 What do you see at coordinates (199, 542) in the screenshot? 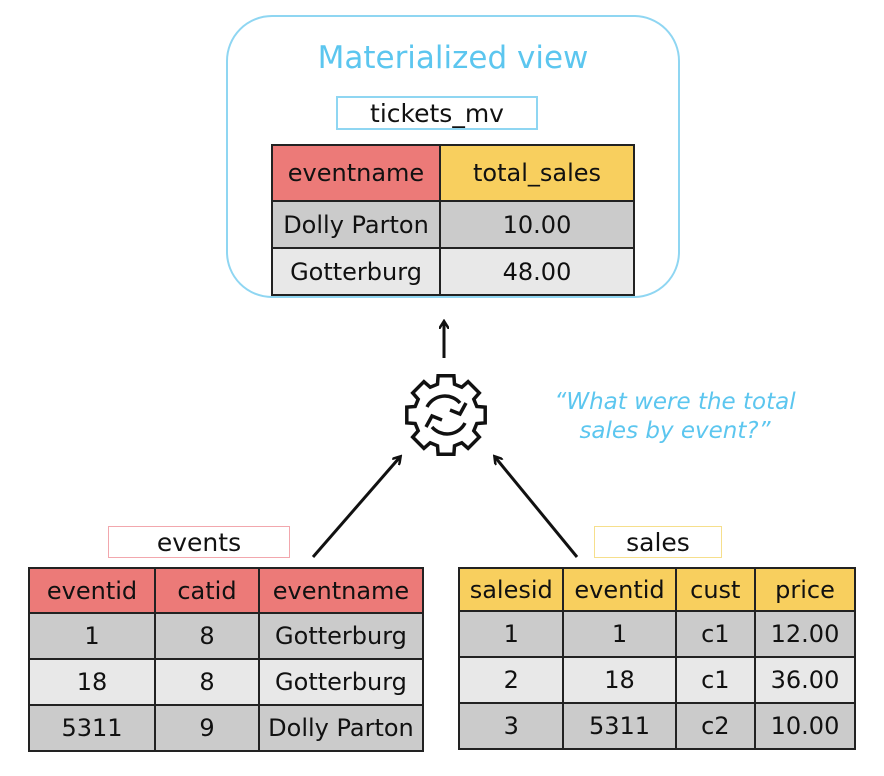
I see `events-label: events` at bounding box center [199, 542].